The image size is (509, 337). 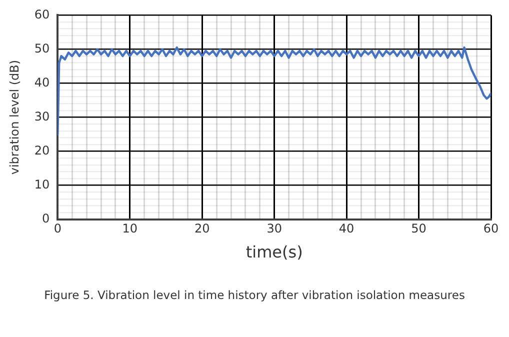 I want to click on x-axis-title: time(s), so click(x=274, y=252).